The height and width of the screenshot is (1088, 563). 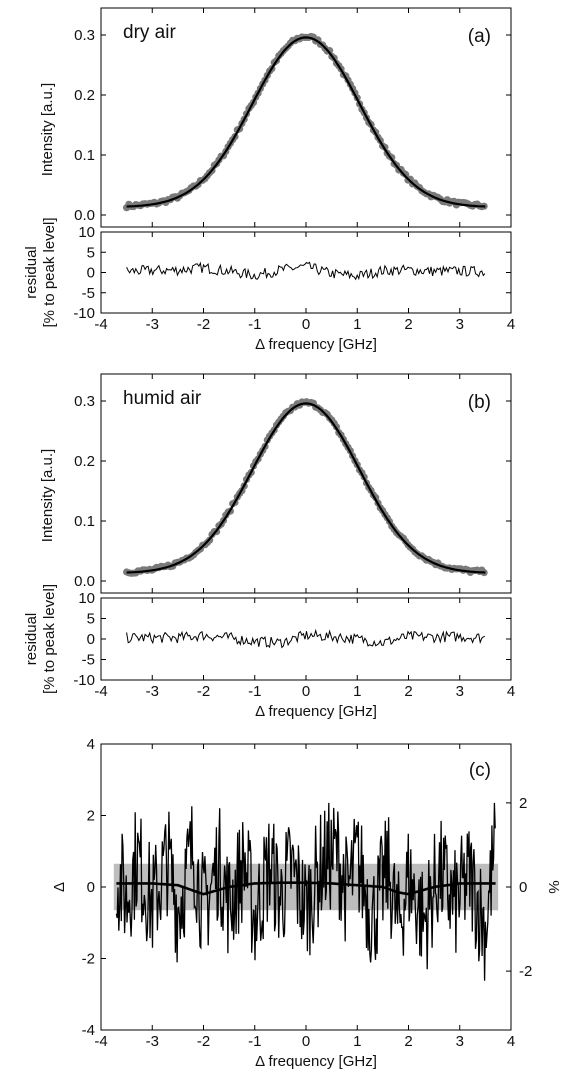 I want to click on y-tick-label: -4, so click(x=88, y=1030).